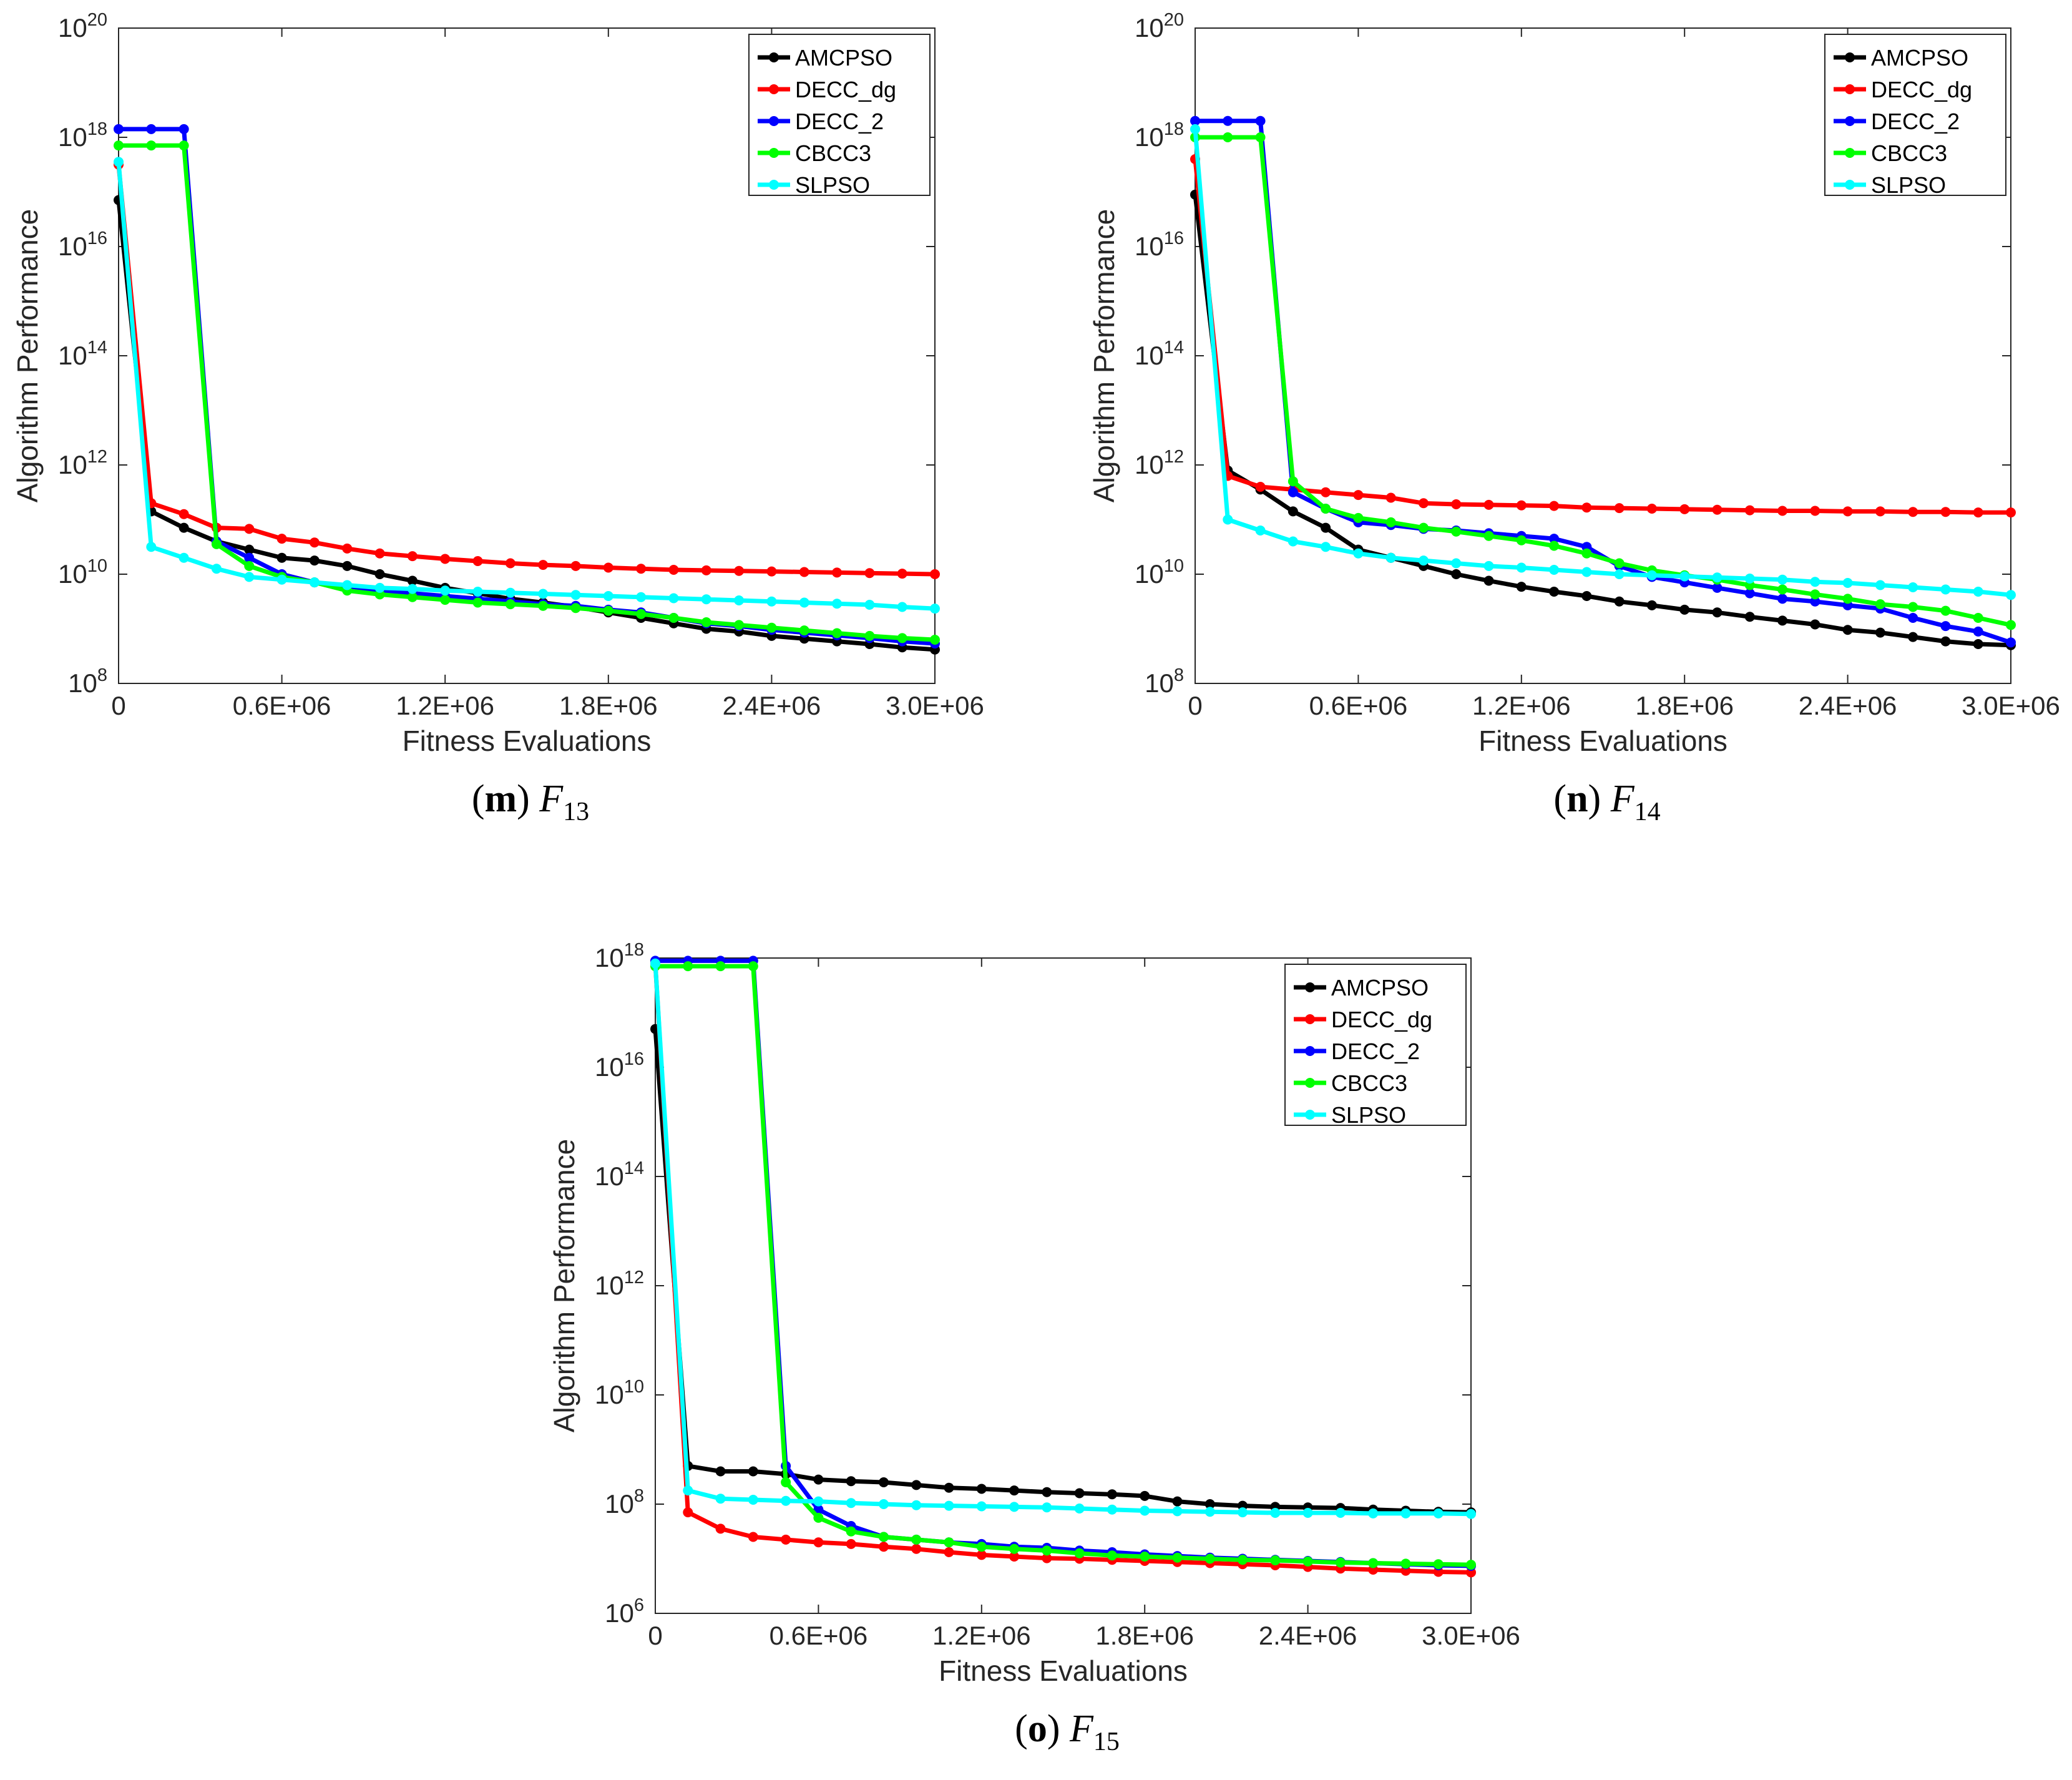  I want to click on series-SLPSO, so click(527, 385).